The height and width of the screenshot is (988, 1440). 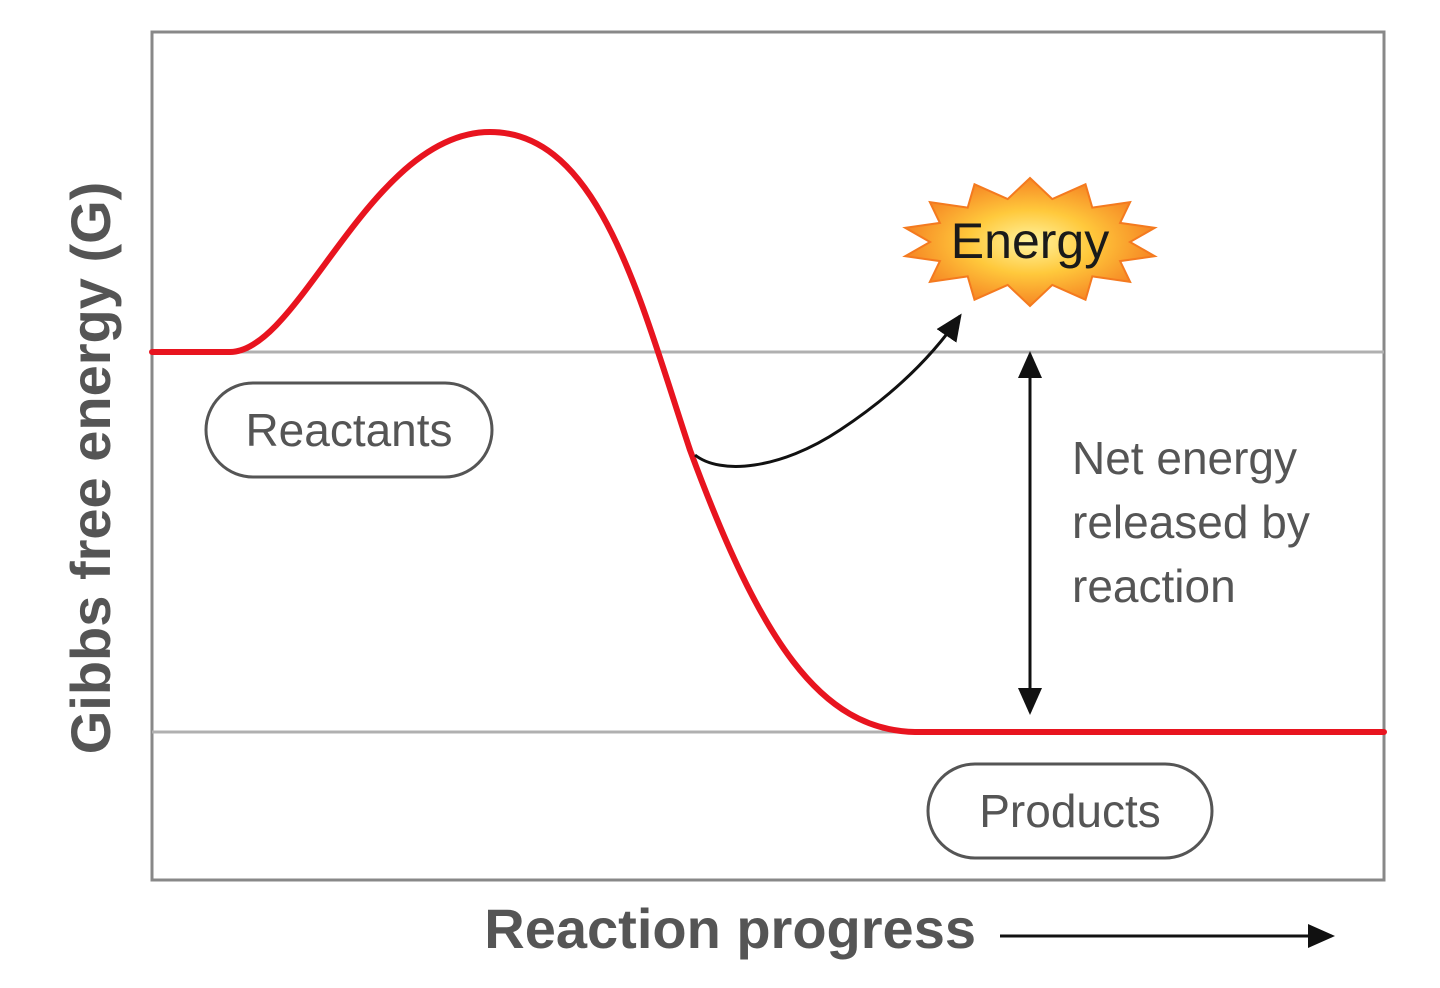 I want to click on products-pill, so click(x=1070, y=811).